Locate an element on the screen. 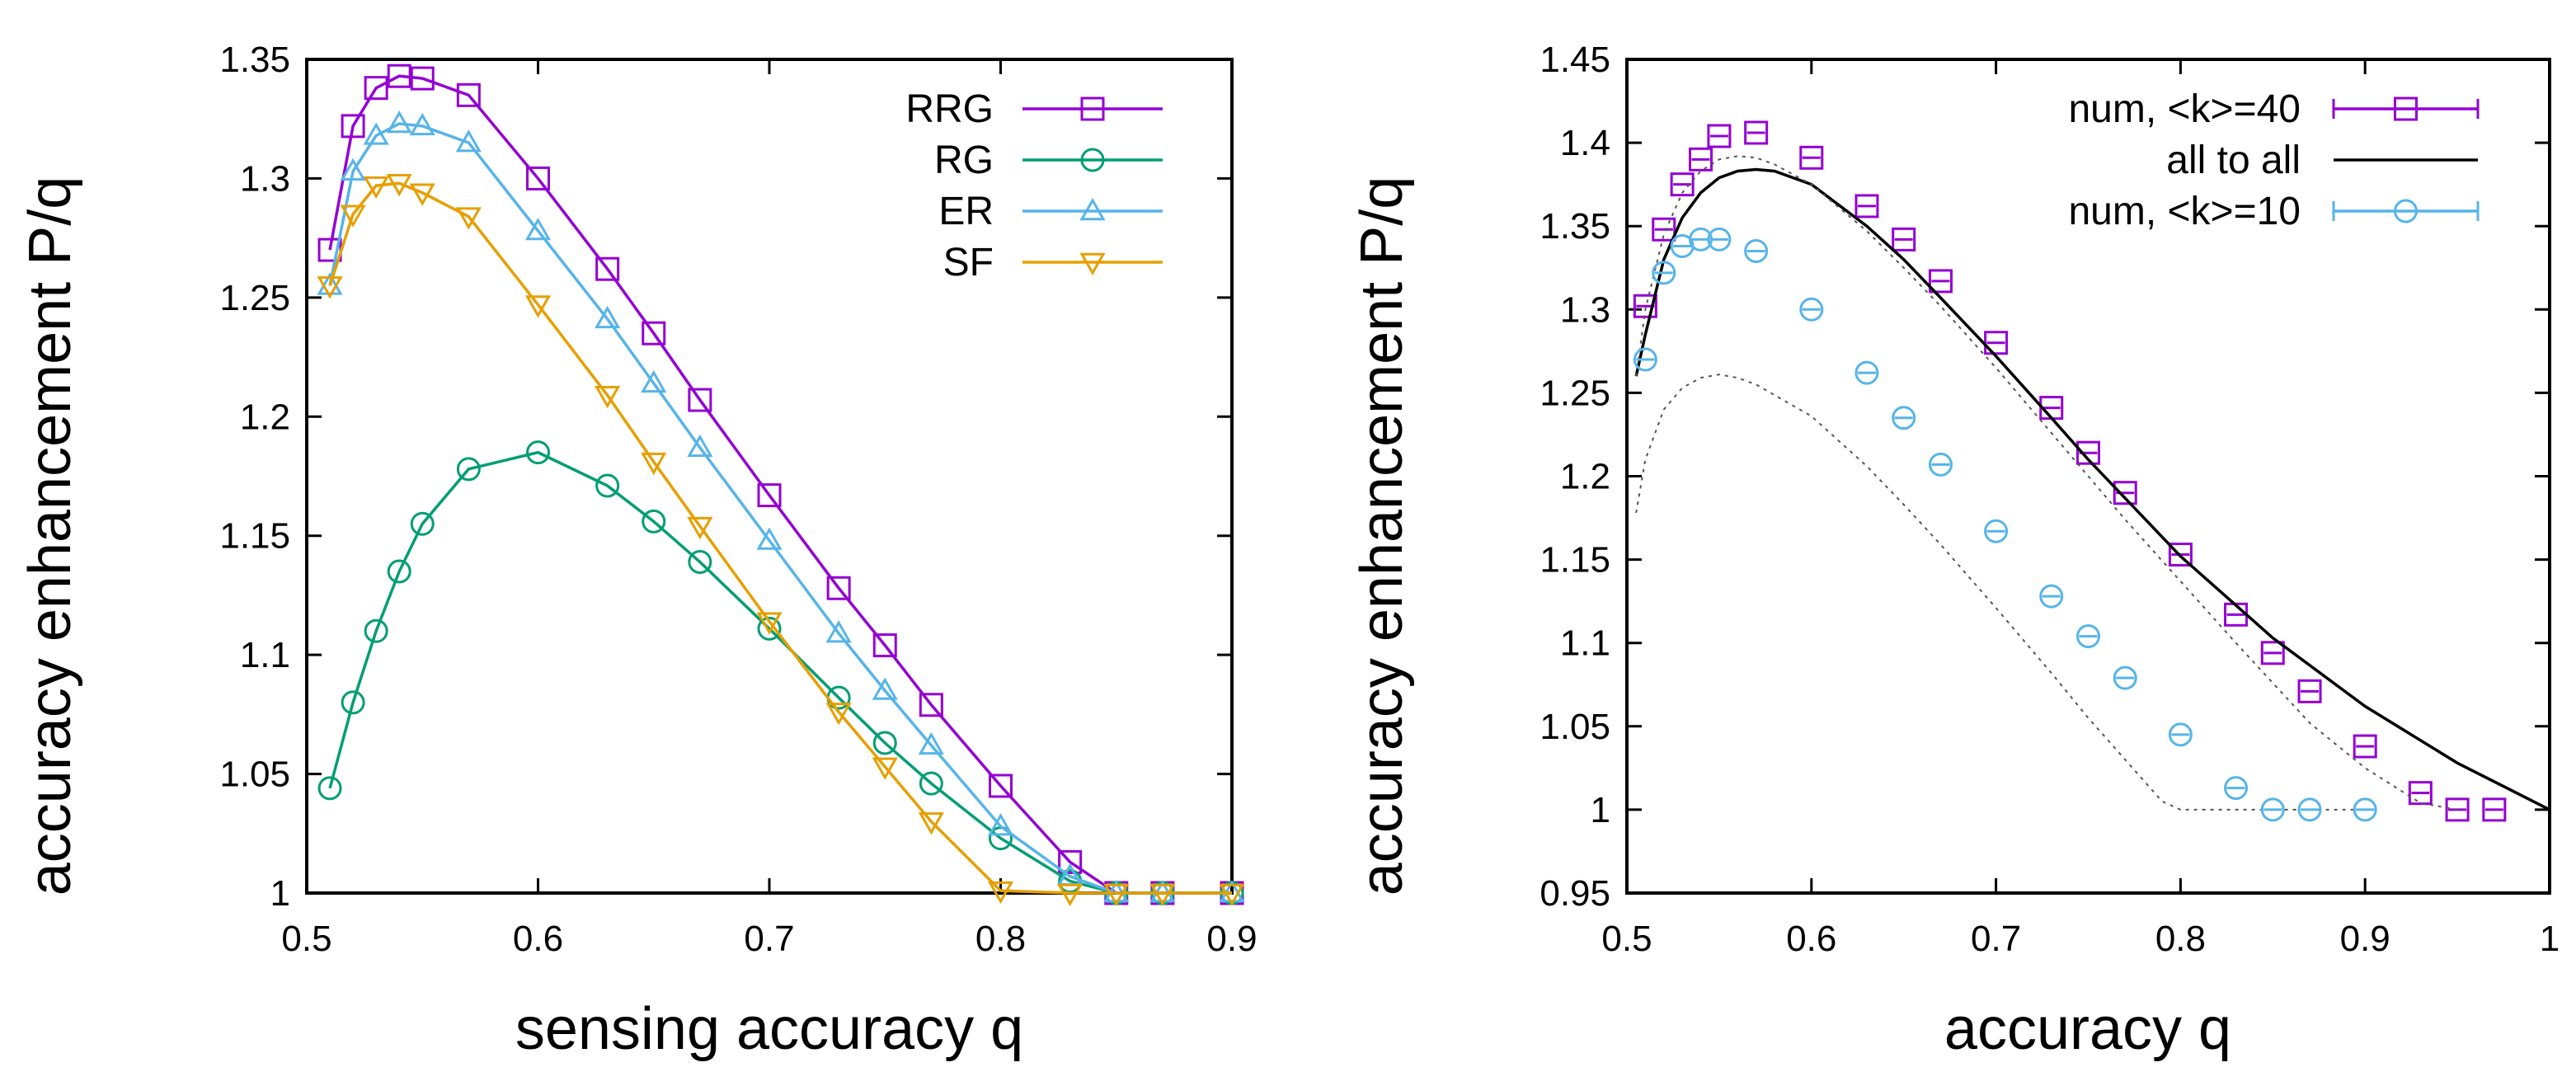 The image size is (2576, 1086). panel1-y-tick-label: 1.45 is located at coordinates (1574, 60).